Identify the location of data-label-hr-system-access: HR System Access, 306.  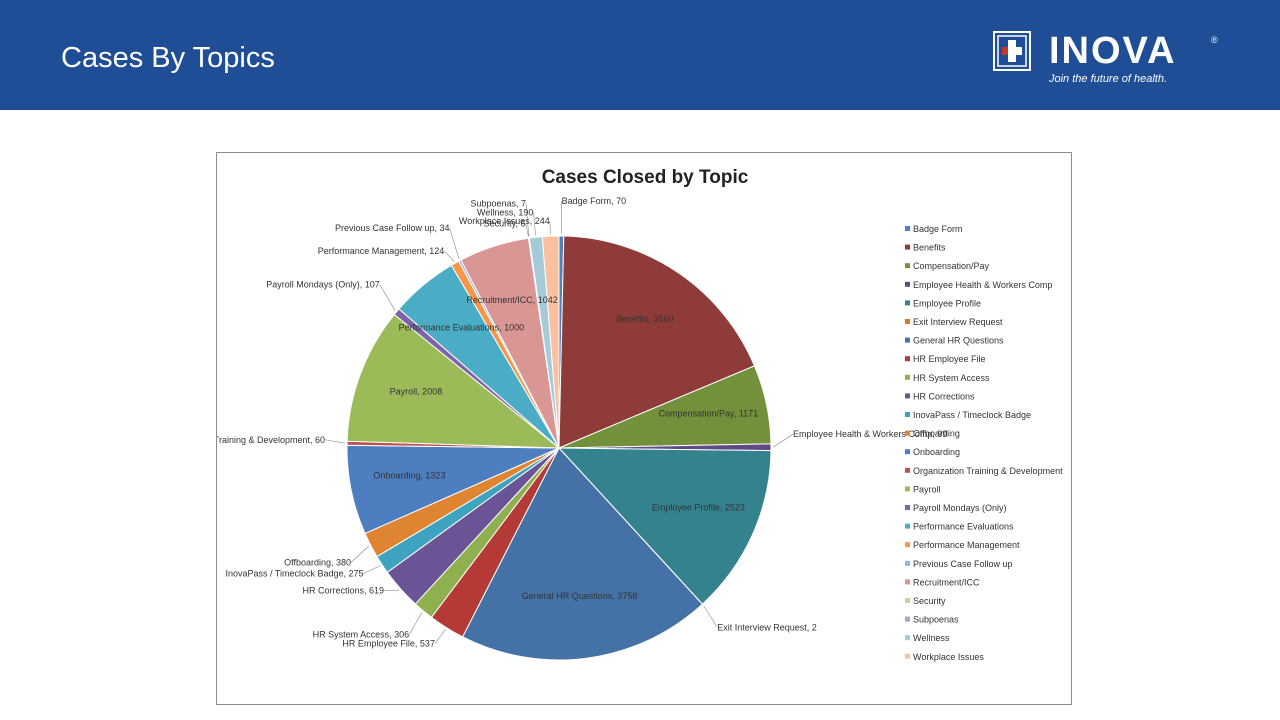
(361, 635).